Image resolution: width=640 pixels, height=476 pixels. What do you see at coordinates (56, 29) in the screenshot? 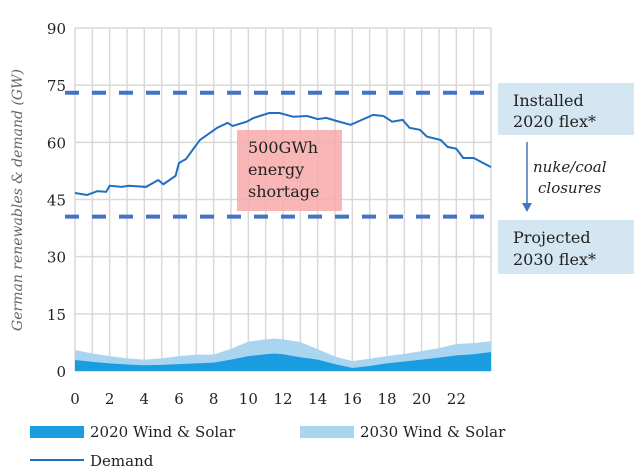
I see `y-tick-label: 90` at bounding box center [56, 29].